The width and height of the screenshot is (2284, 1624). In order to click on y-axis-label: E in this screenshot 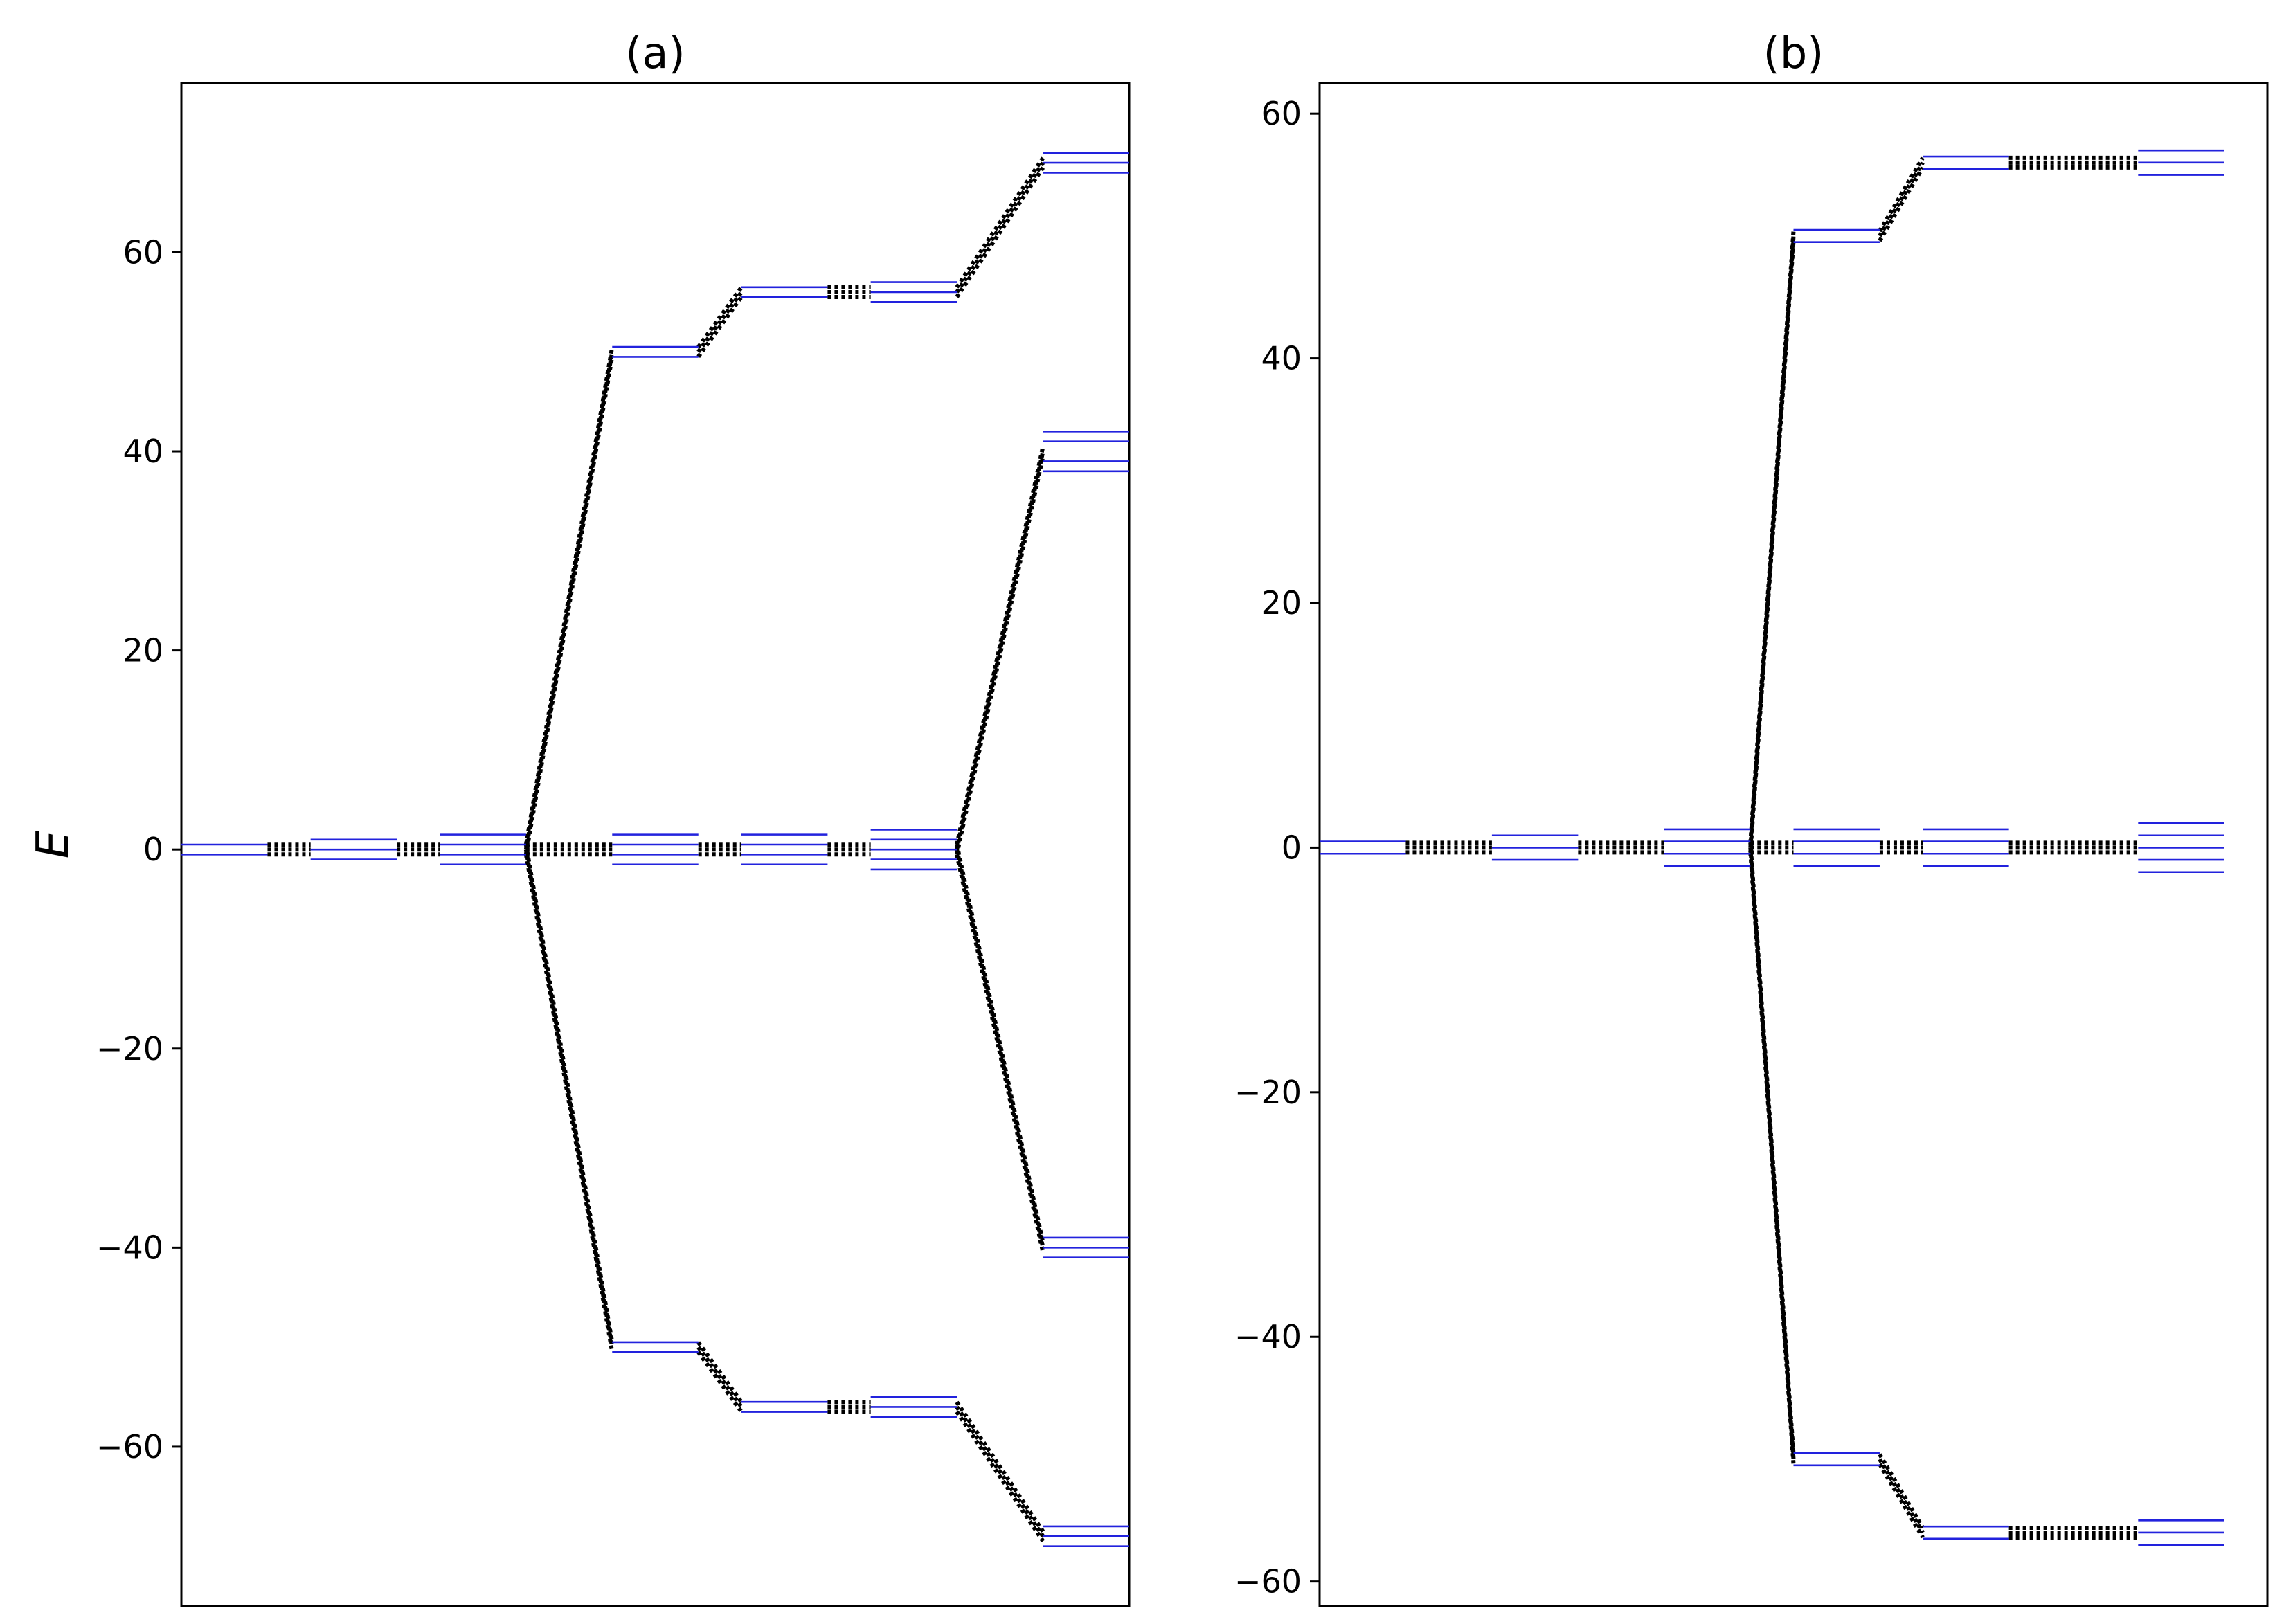, I will do `click(54, 844)`.